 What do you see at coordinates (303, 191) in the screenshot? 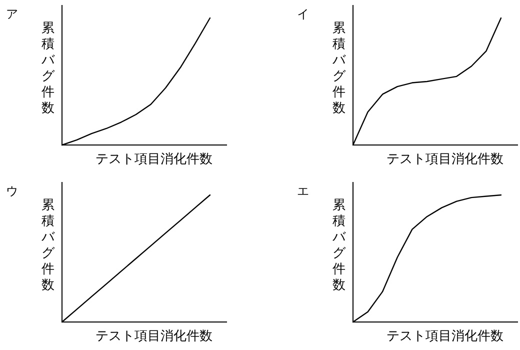
I see `chart-title: エ` at bounding box center [303, 191].